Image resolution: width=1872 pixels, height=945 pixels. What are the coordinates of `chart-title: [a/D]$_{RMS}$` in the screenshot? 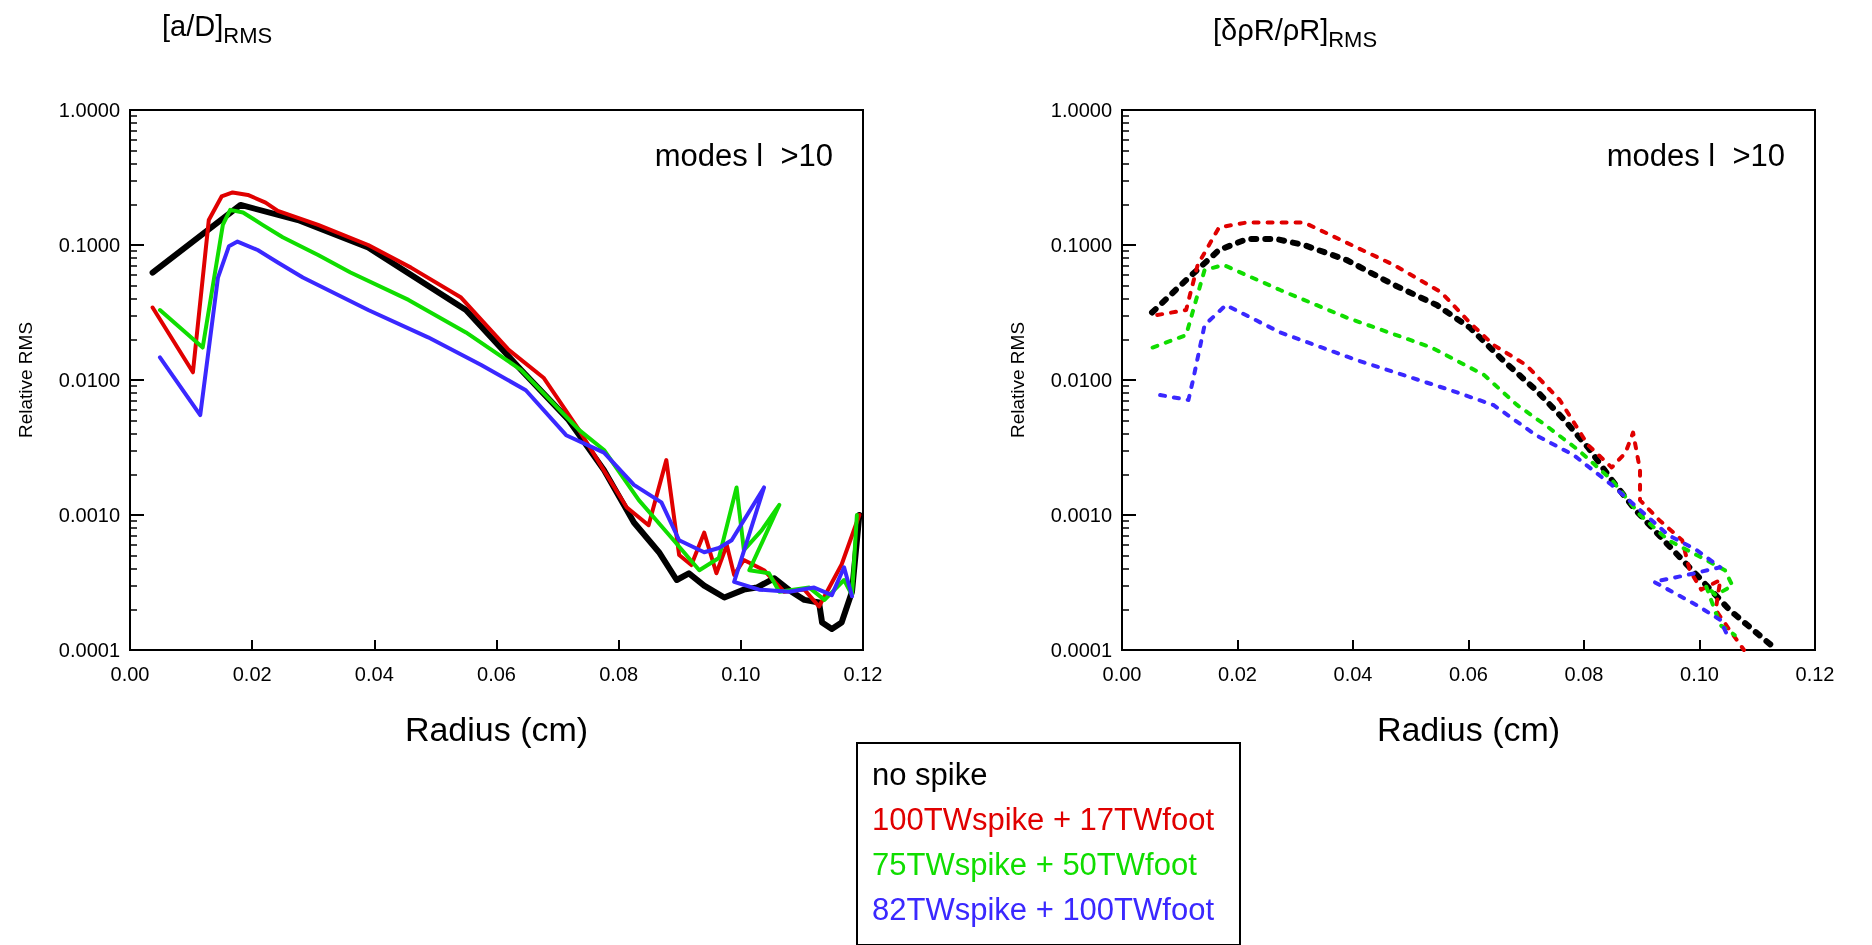 It's located at (217, 29).